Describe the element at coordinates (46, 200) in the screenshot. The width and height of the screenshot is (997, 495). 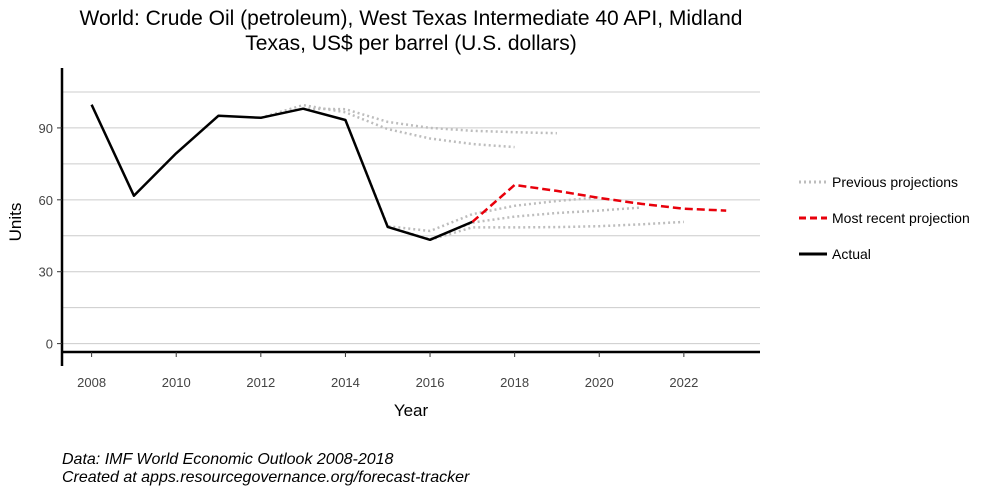
I see `y-tick-label: 60` at that location.